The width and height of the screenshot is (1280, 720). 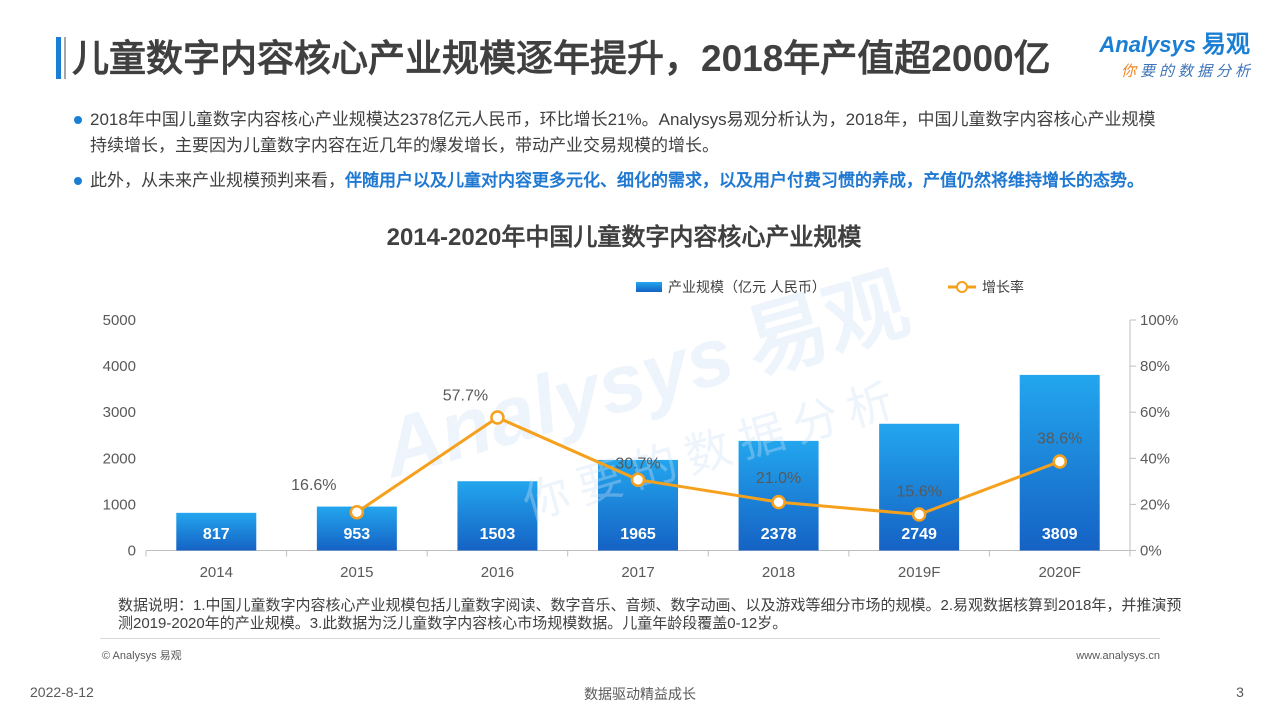 I want to click on x-tick-label: 2018, so click(x=778, y=572).